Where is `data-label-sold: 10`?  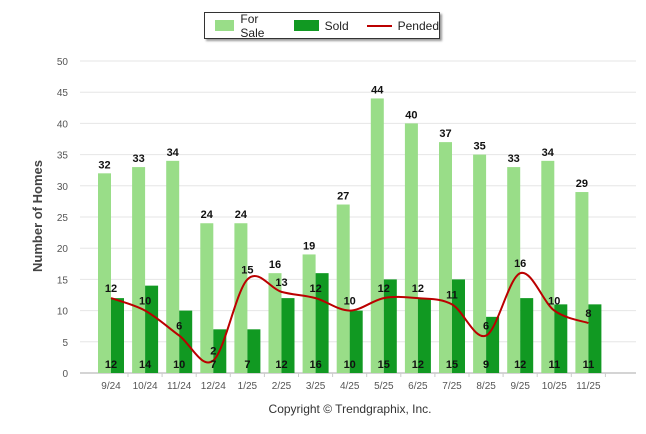
data-label-sold: 10 is located at coordinates (350, 365).